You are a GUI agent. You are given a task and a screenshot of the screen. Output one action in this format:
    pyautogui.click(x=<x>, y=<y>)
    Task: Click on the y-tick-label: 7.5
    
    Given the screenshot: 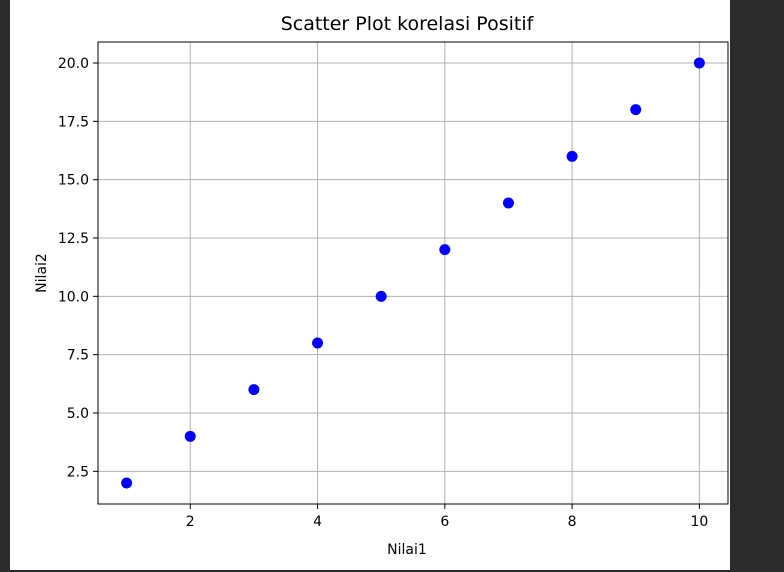 What is the action you would take?
    pyautogui.click(x=78, y=356)
    